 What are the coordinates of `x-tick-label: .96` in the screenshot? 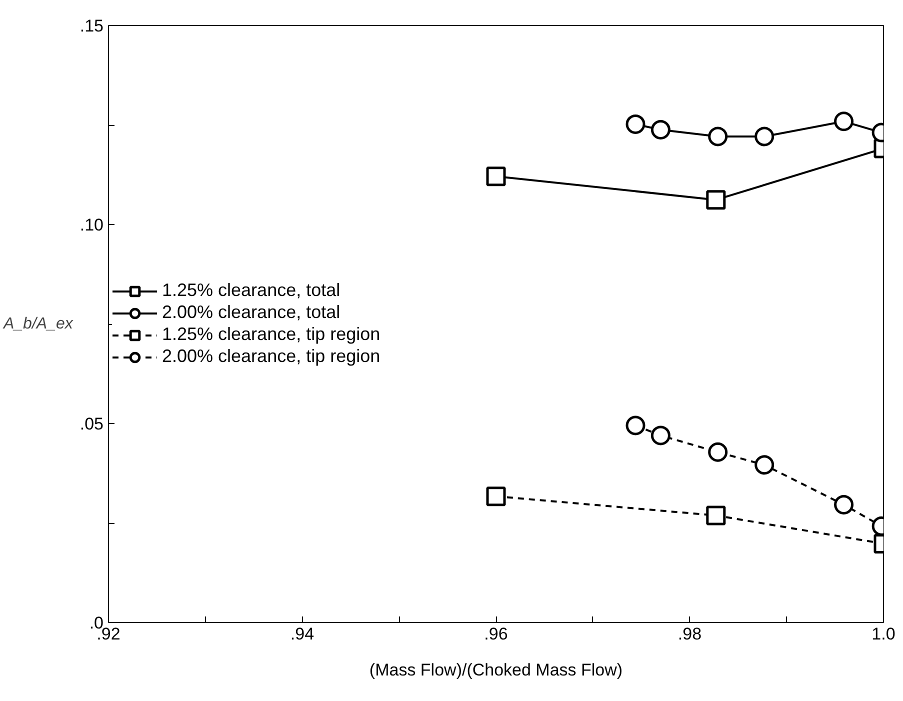 It's located at (496, 634).